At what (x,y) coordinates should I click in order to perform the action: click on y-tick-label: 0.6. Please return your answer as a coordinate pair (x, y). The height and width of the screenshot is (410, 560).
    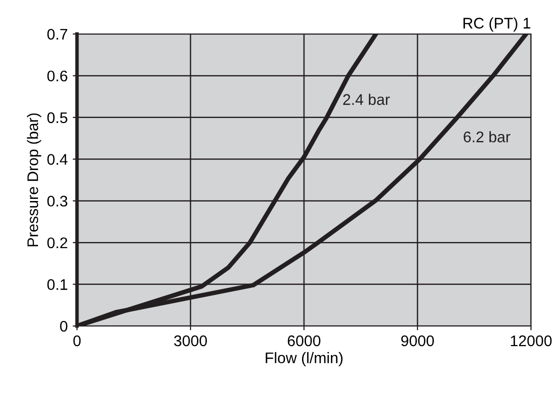
    Looking at the image, I should click on (57, 76).